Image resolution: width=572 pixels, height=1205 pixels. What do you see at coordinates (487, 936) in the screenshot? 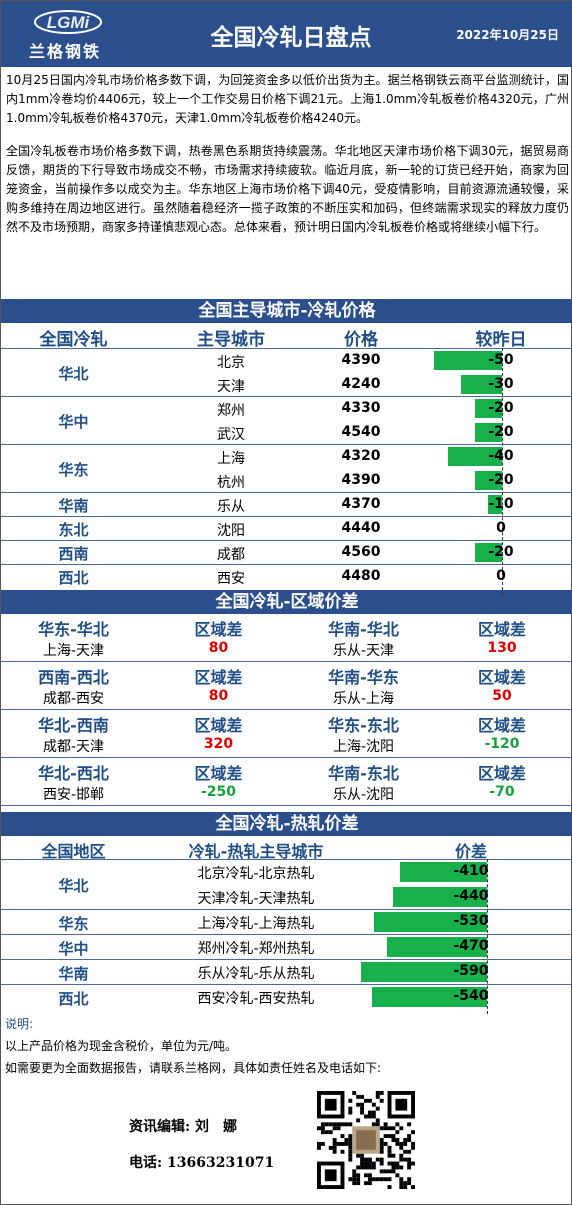
I see `zero-axis` at bounding box center [487, 936].